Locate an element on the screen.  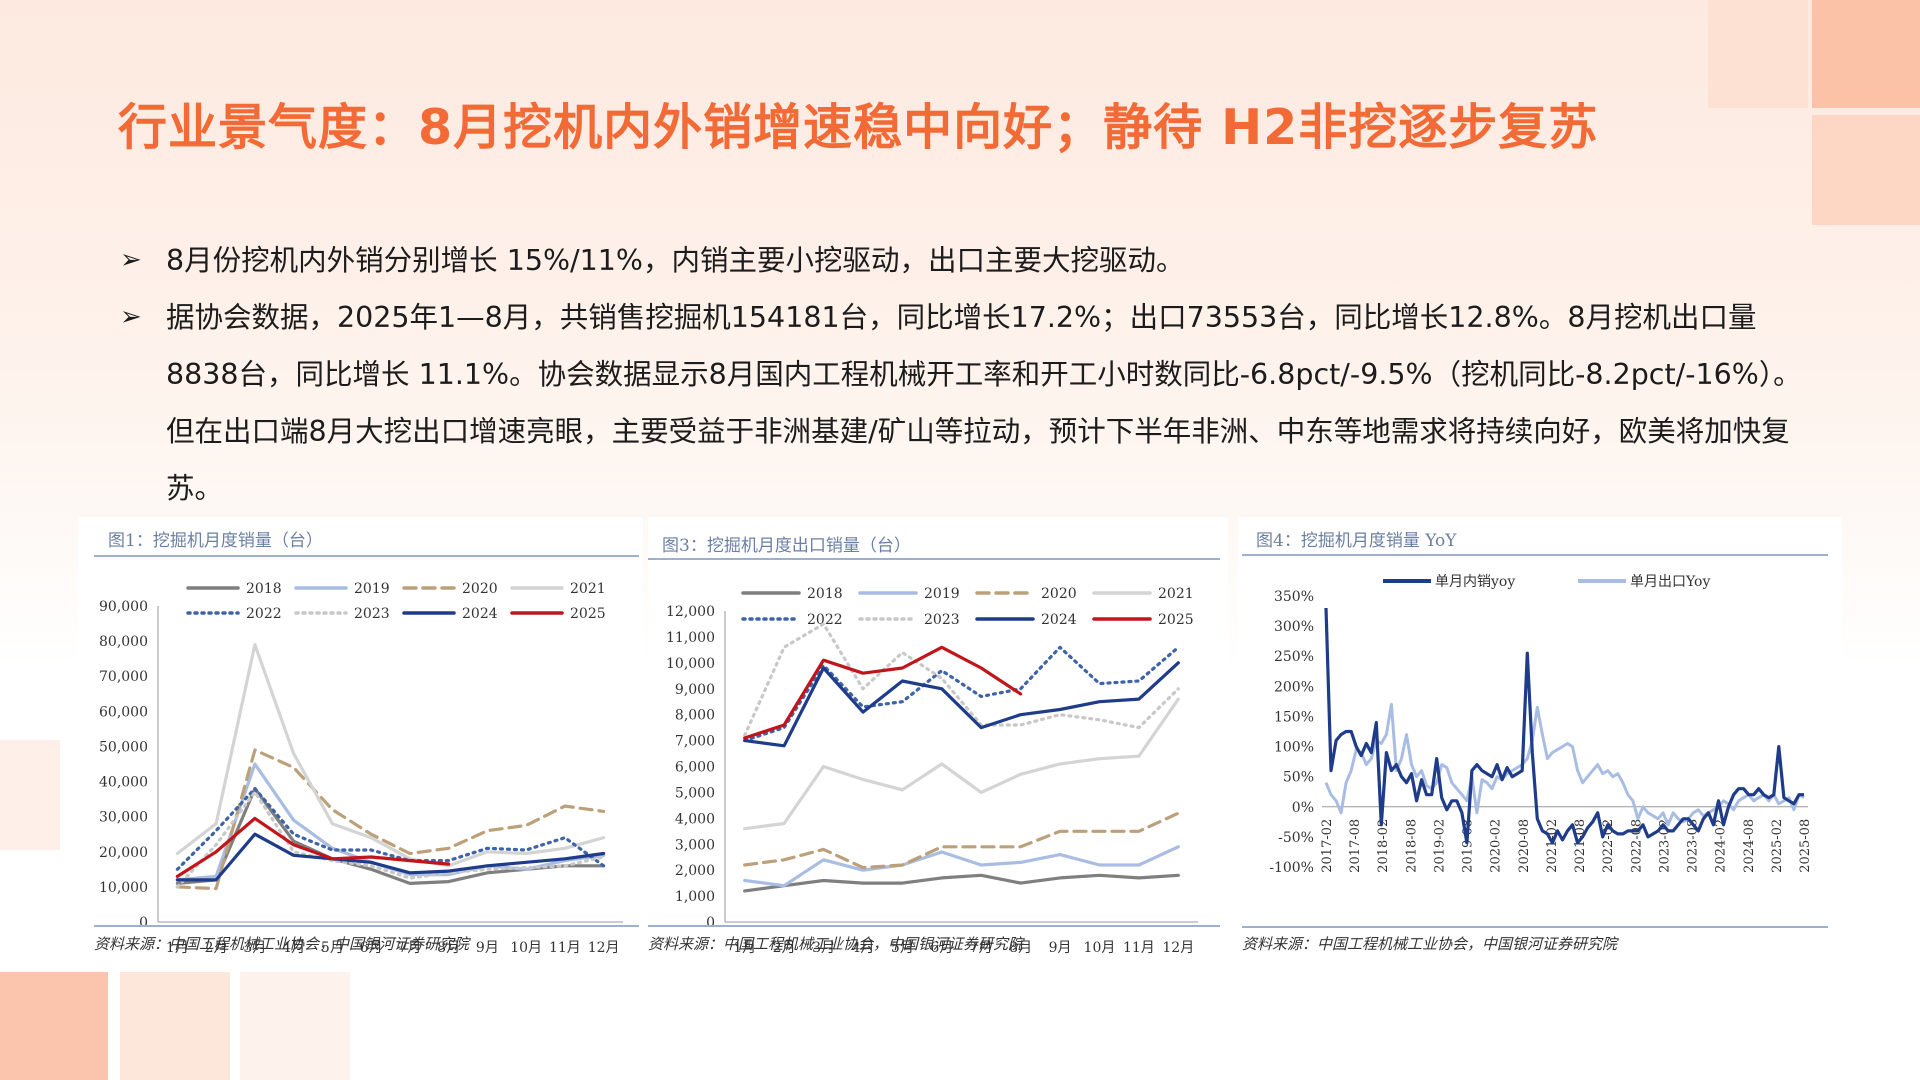
series-line-export-yoy is located at coordinates (1564, 764).